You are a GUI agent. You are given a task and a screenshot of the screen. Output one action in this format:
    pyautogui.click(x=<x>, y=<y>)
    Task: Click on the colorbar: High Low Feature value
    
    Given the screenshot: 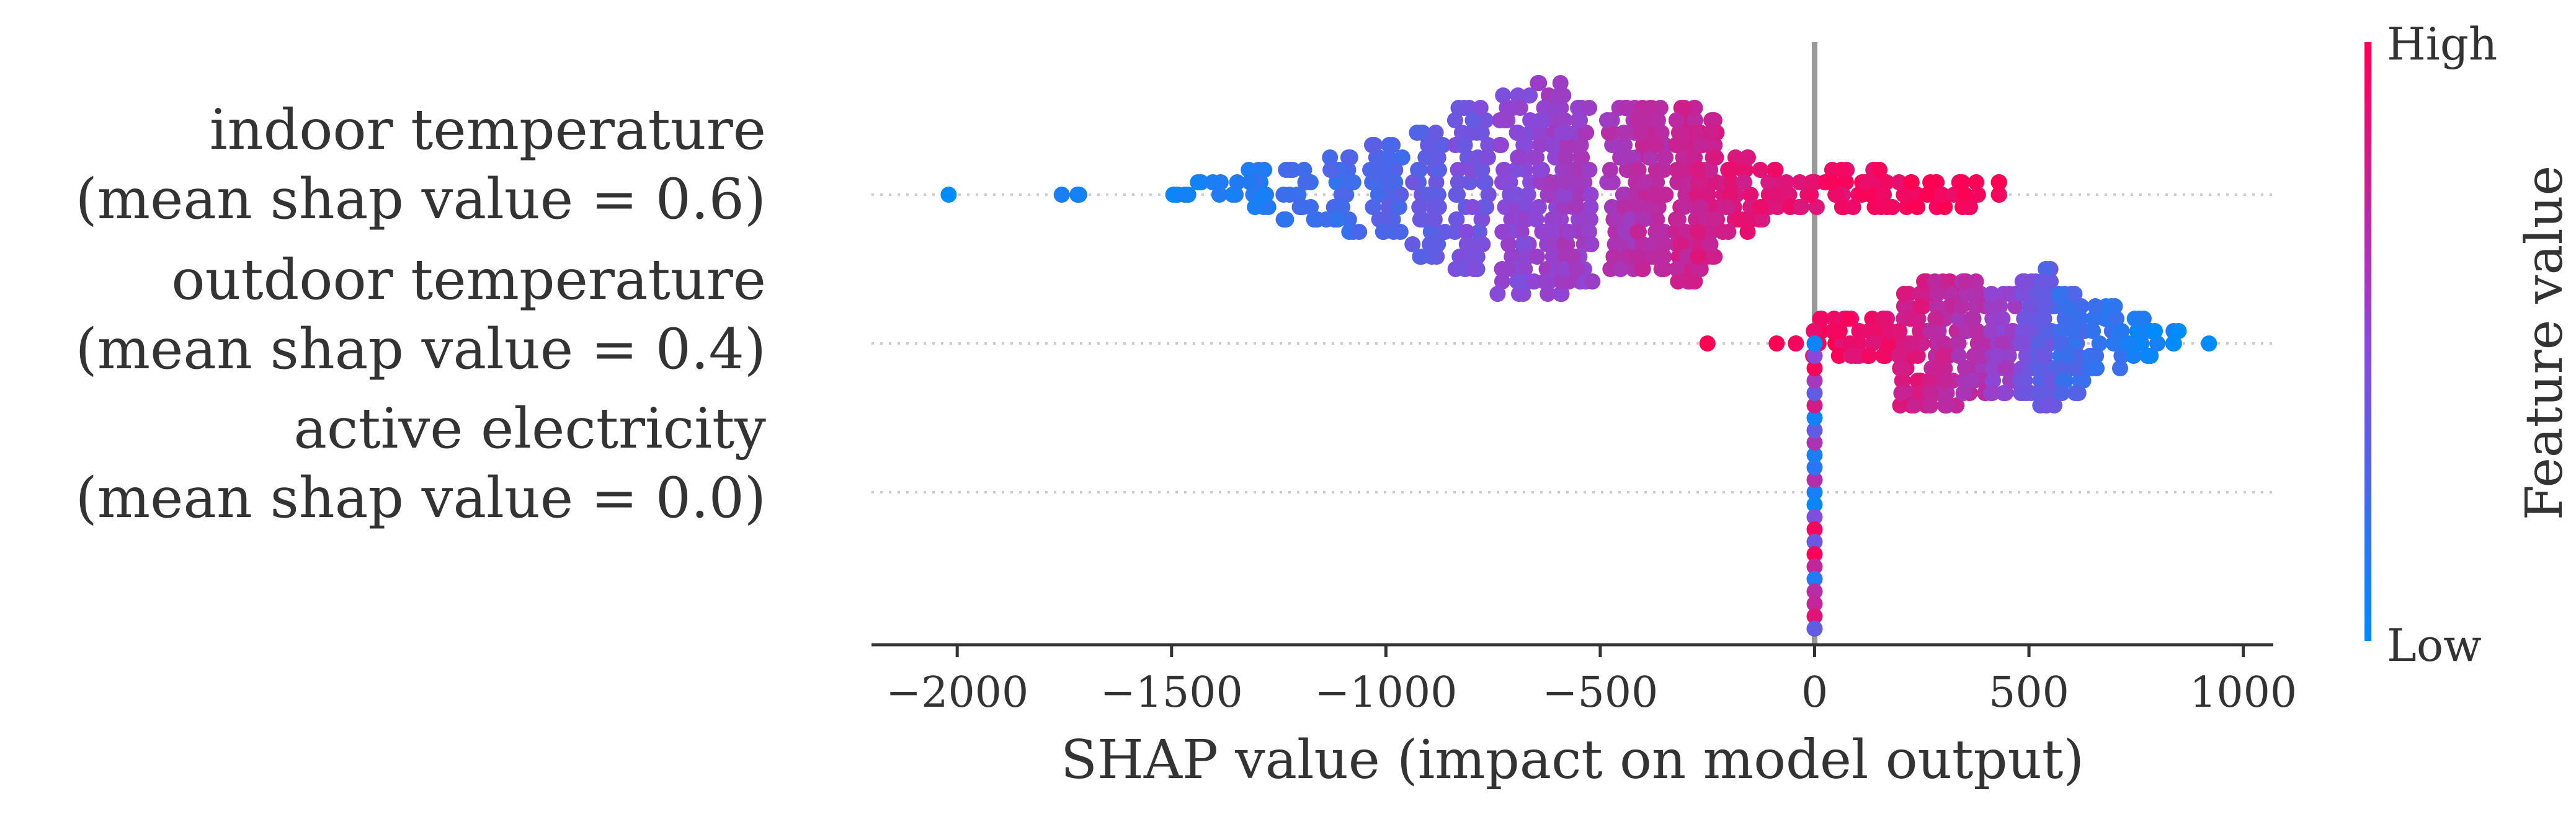 What is the action you would take?
    pyautogui.click(x=2469, y=345)
    